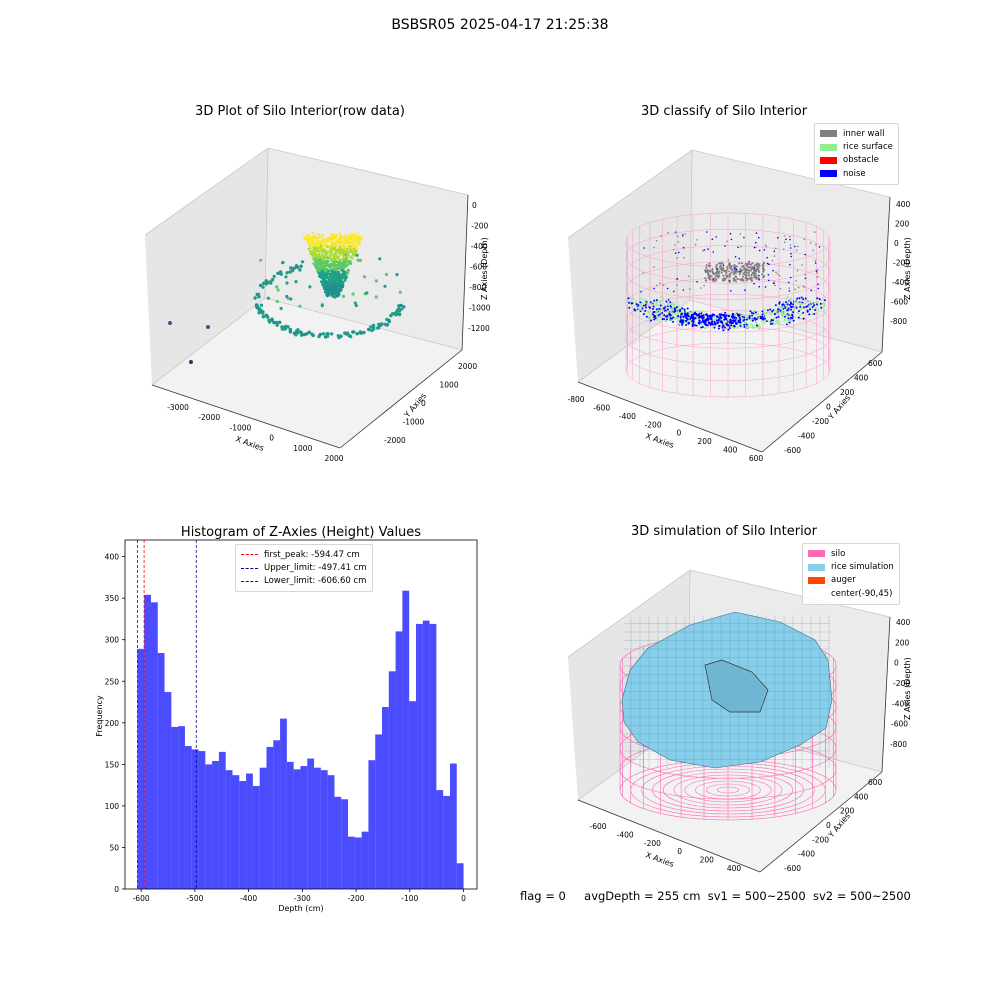  Describe the element at coordinates (315, 581) in the screenshot. I see `legend-label: Lower_limit: -606.60 cm` at that location.